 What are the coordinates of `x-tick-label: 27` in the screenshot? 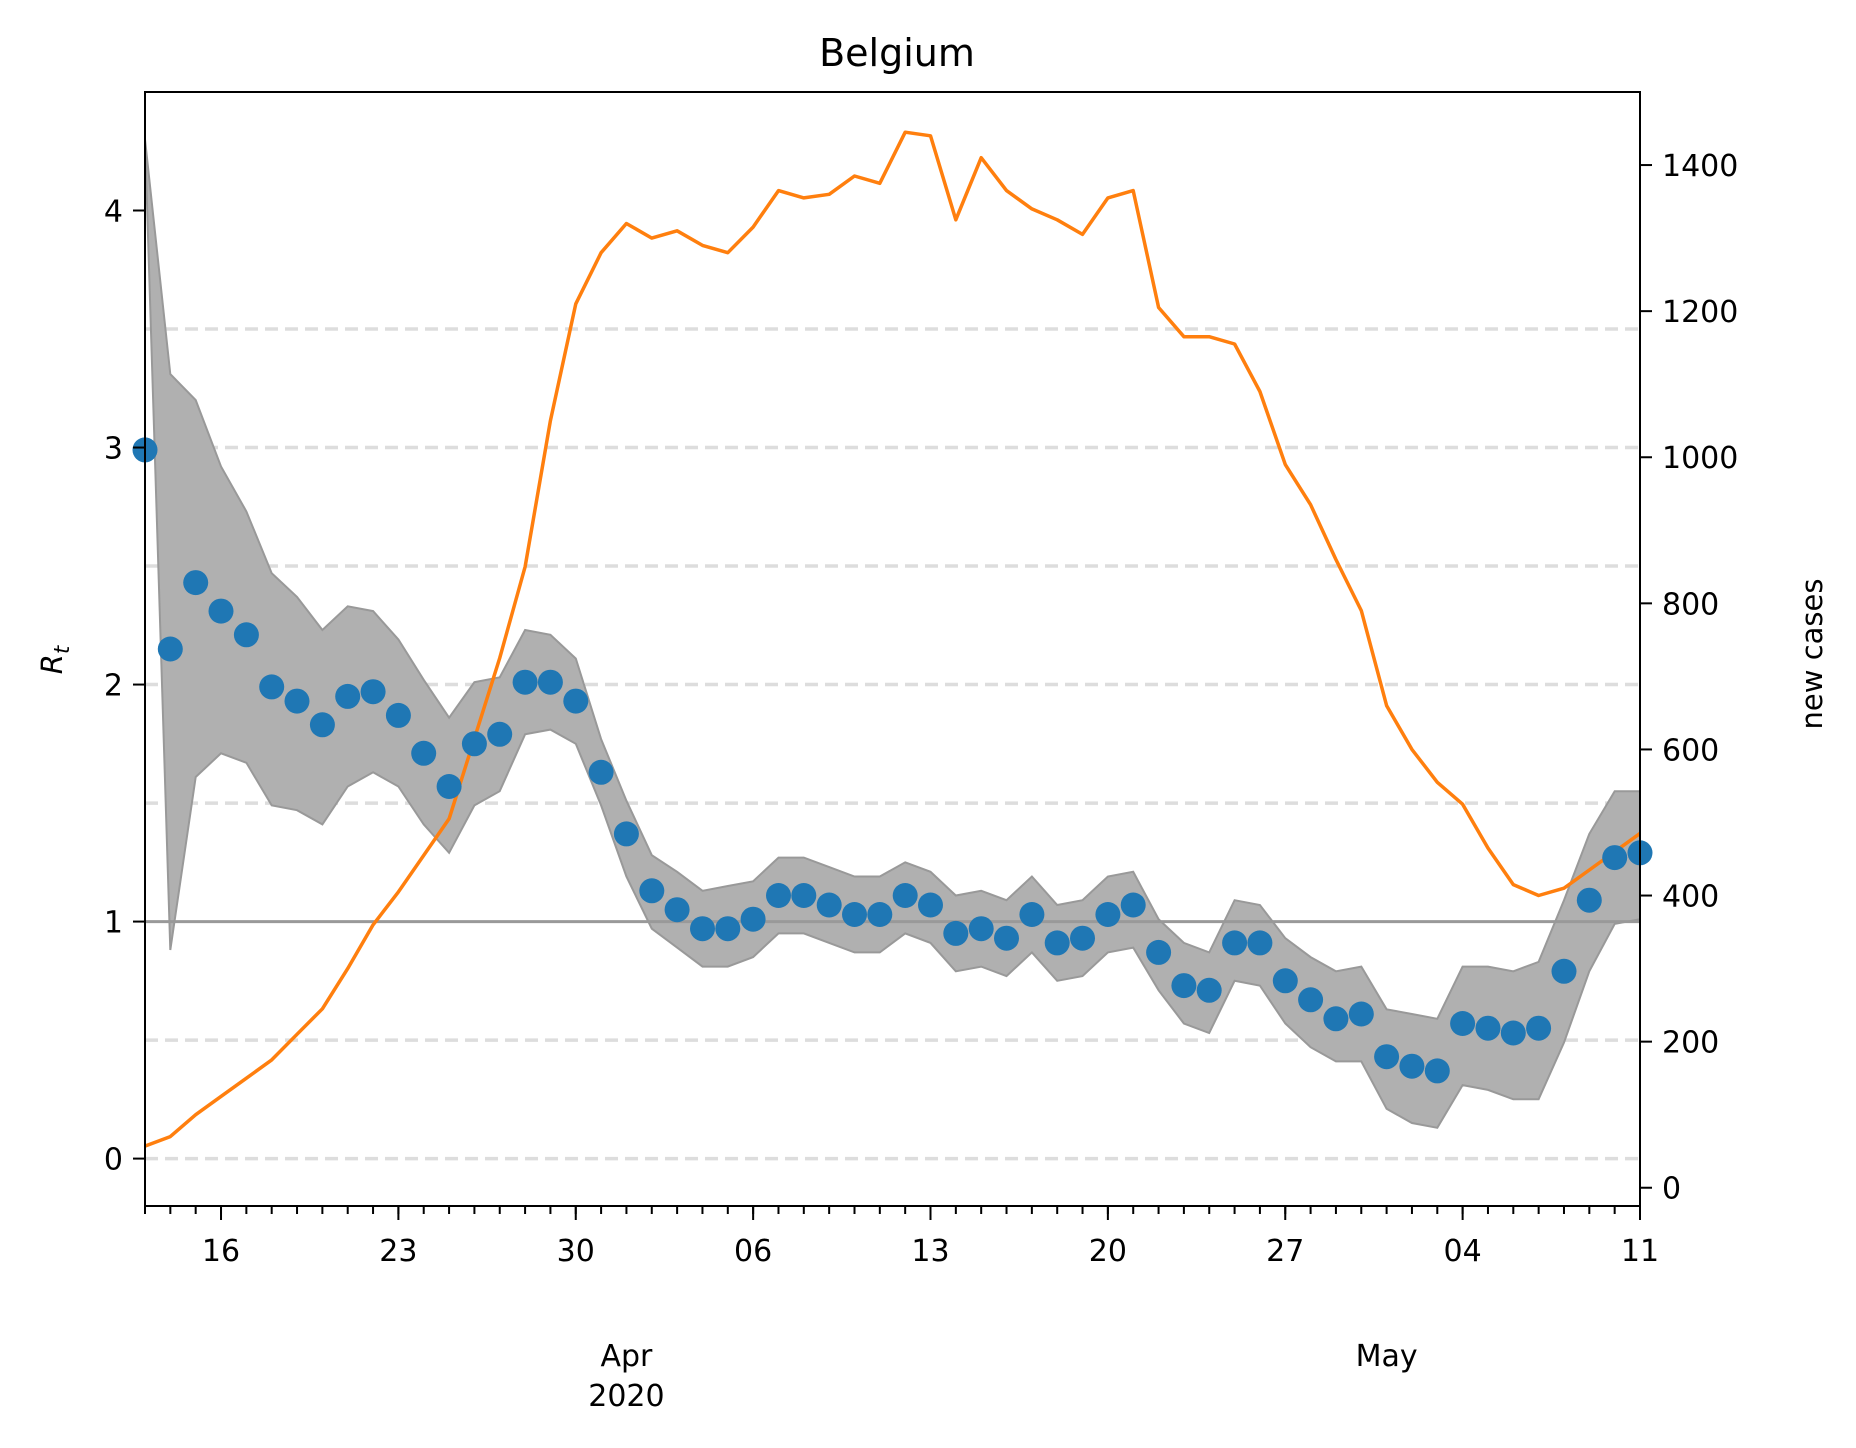 It's located at (1285, 1251).